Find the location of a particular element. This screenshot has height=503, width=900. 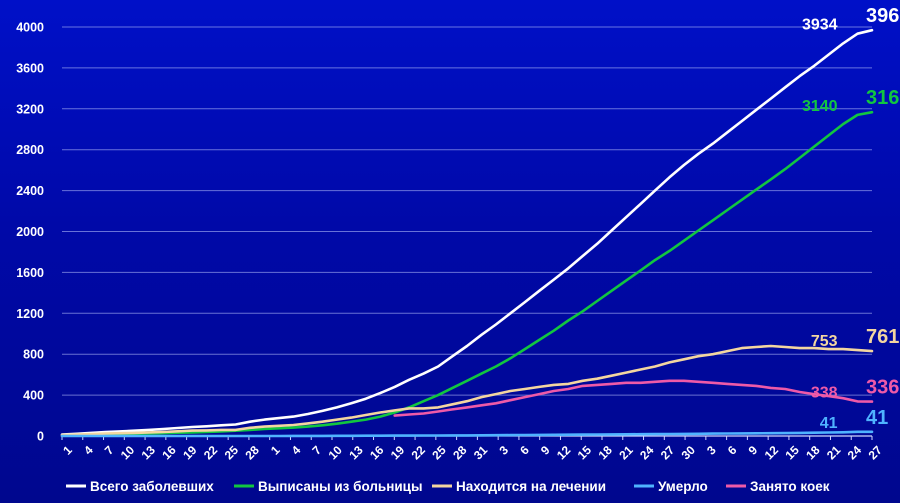

legend-item: Находится на лечении is located at coordinates (519, 486).